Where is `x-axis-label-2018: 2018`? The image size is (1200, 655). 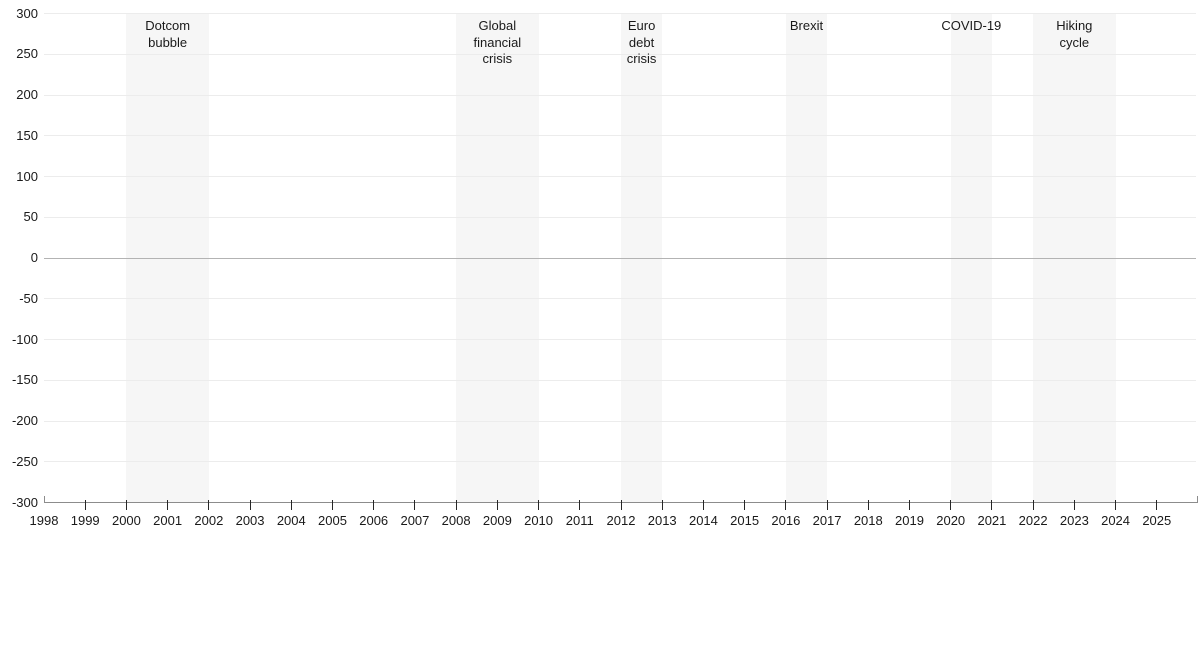 x-axis-label-2018: 2018 is located at coordinates (868, 520).